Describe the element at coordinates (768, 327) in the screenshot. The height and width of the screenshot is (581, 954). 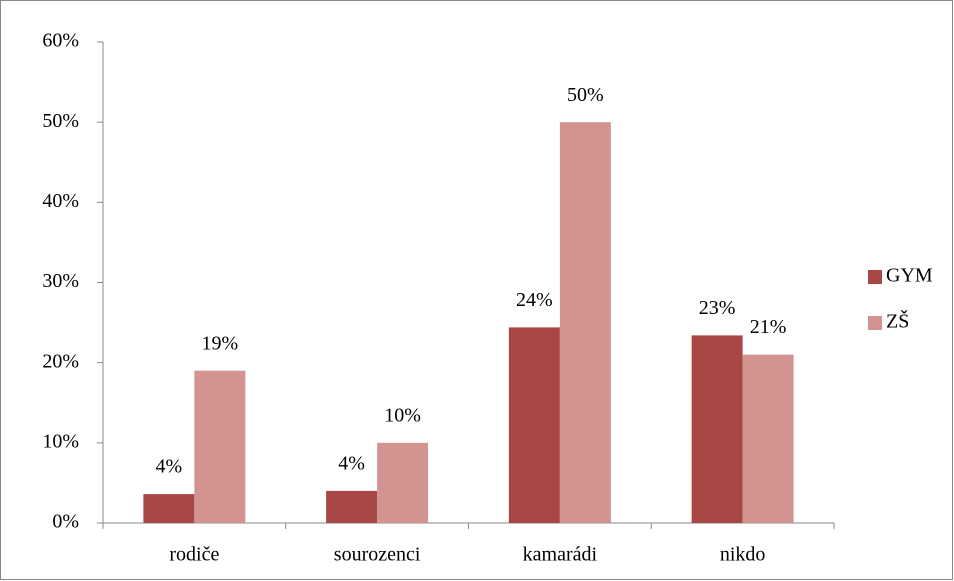
I see `data-label: 21%` at that location.